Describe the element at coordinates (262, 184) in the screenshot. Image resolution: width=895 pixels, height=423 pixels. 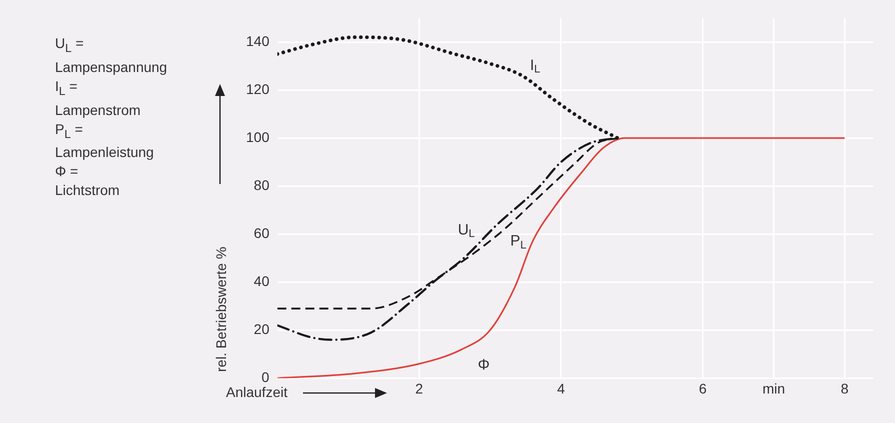
I see `y-tick-label: 80` at that location.